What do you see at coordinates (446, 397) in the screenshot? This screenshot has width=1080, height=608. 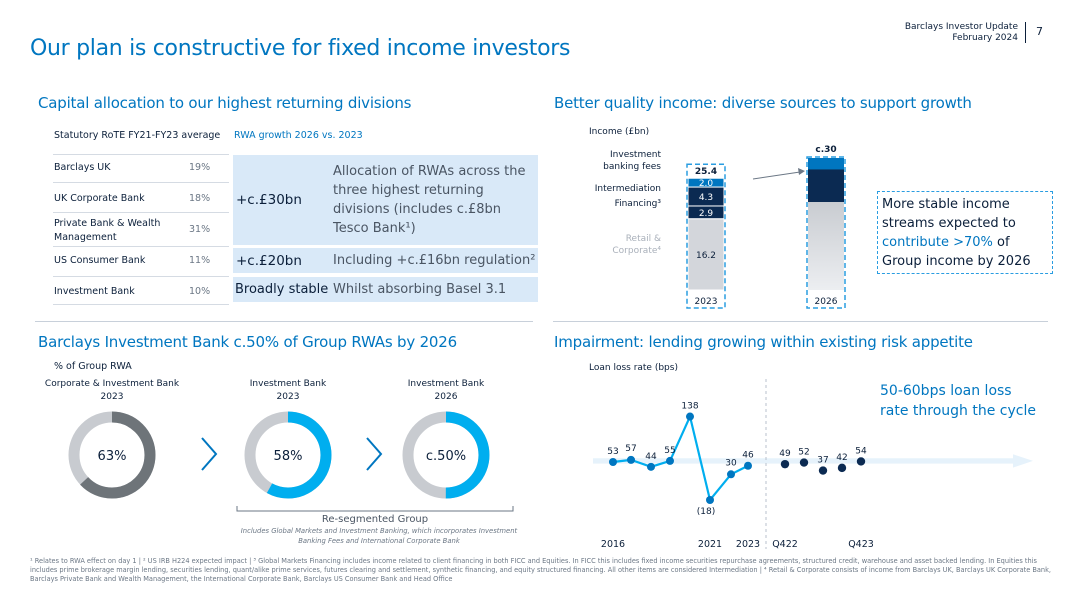 I see `donut-subtitle: 2026` at bounding box center [446, 397].